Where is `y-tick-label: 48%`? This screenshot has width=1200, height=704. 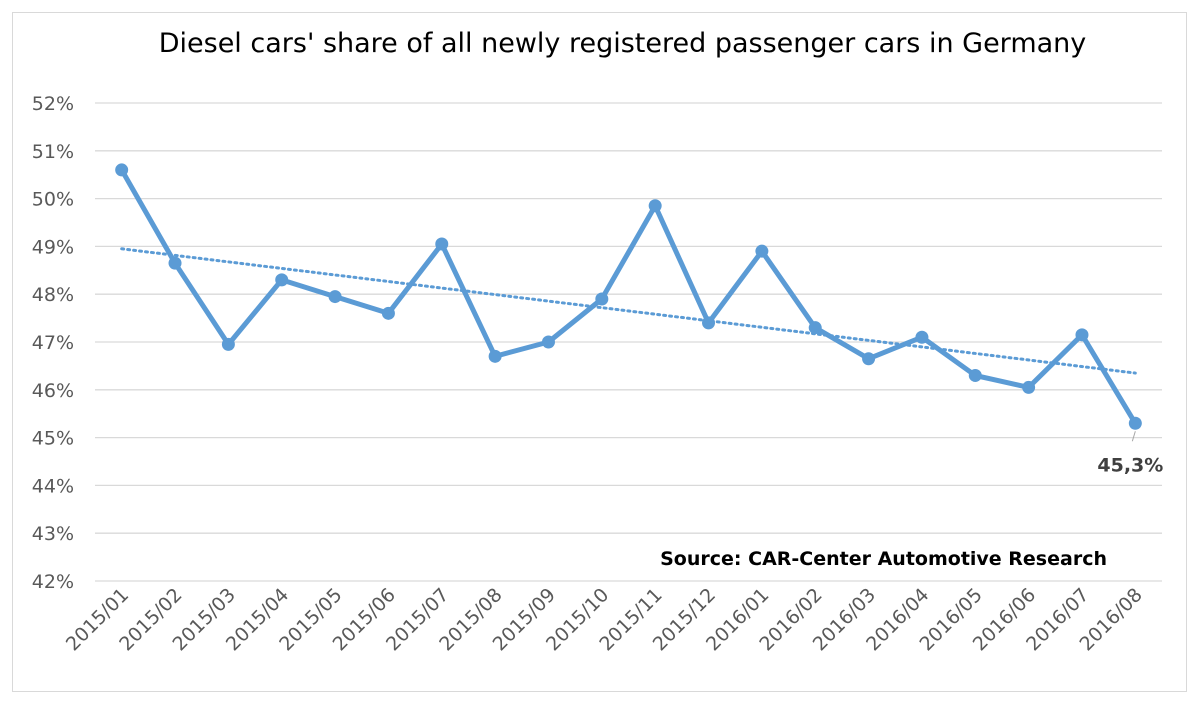 y-tick-label: 48% is located at coordinates (53, 295).